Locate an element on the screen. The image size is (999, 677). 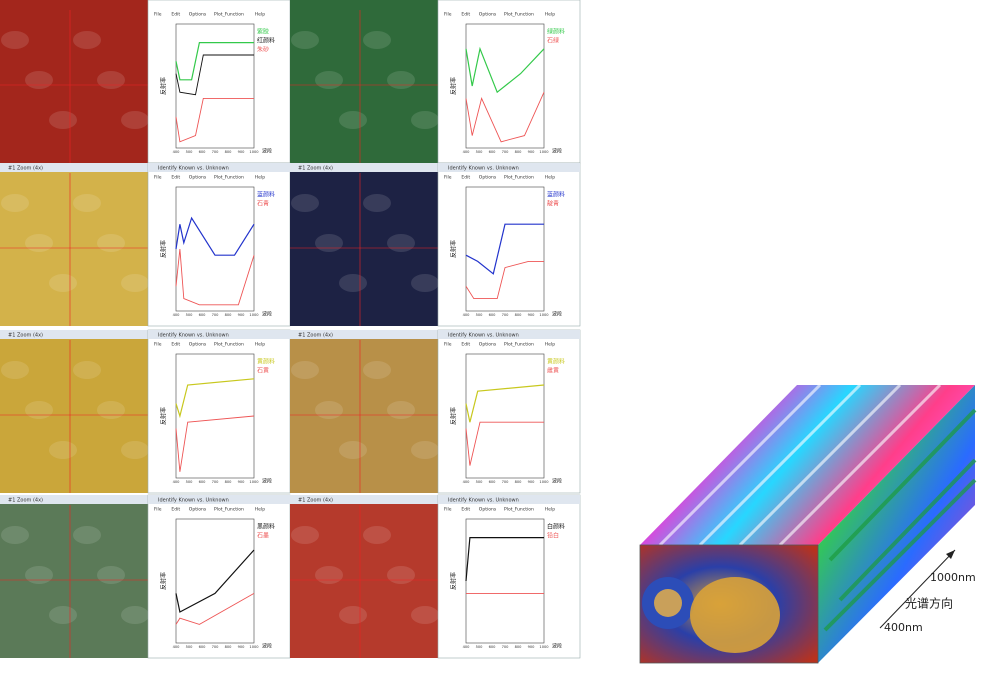
legend-label: 石墨 is located at coordinates (263, 536).